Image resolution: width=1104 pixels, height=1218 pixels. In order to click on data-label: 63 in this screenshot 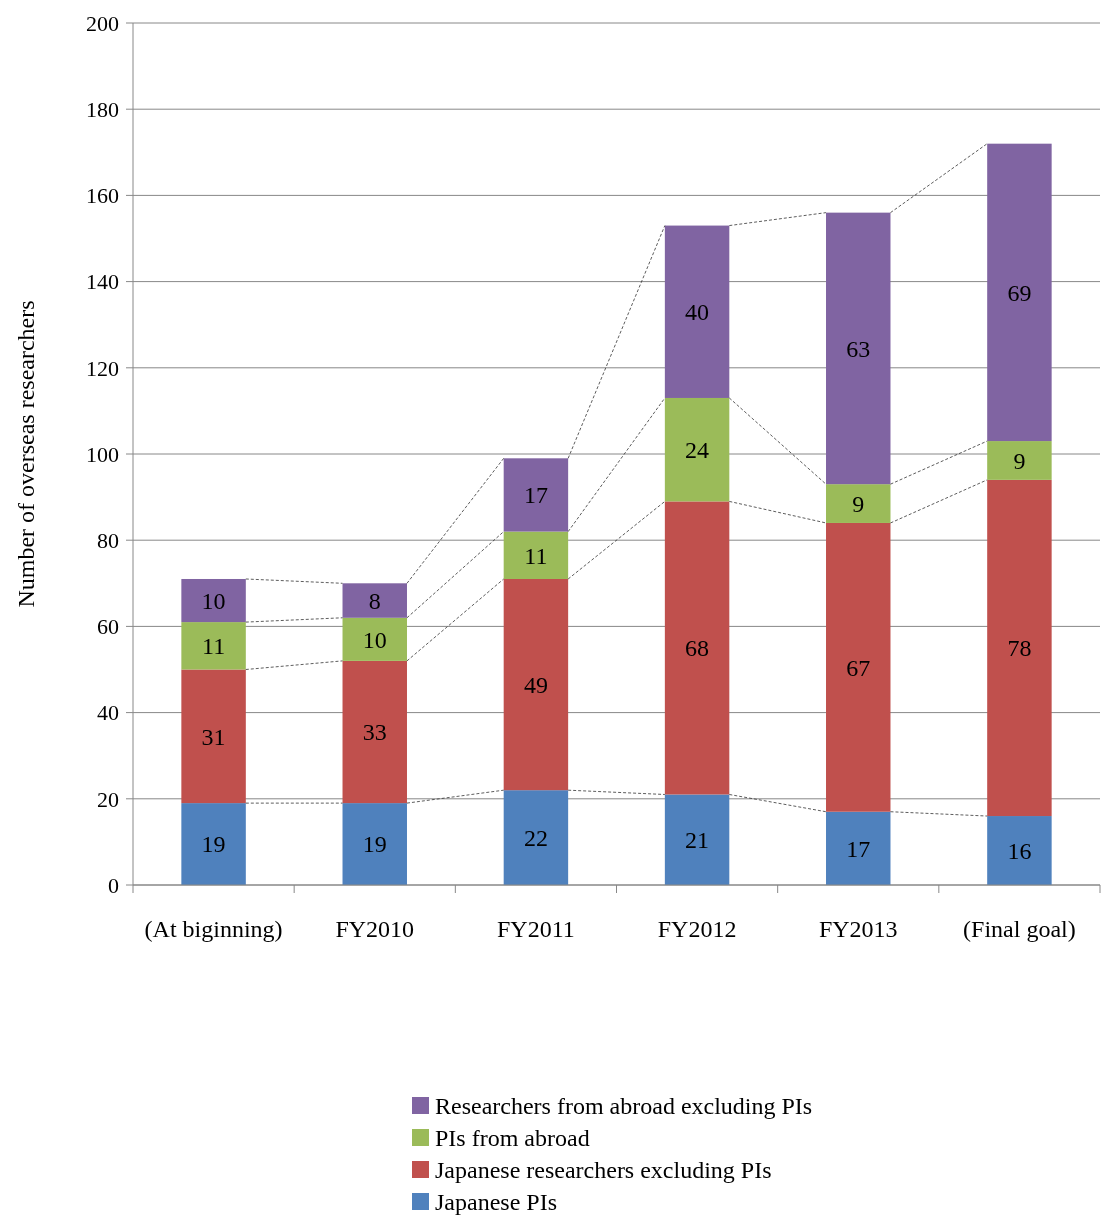, I will do `click(858, 348)`.